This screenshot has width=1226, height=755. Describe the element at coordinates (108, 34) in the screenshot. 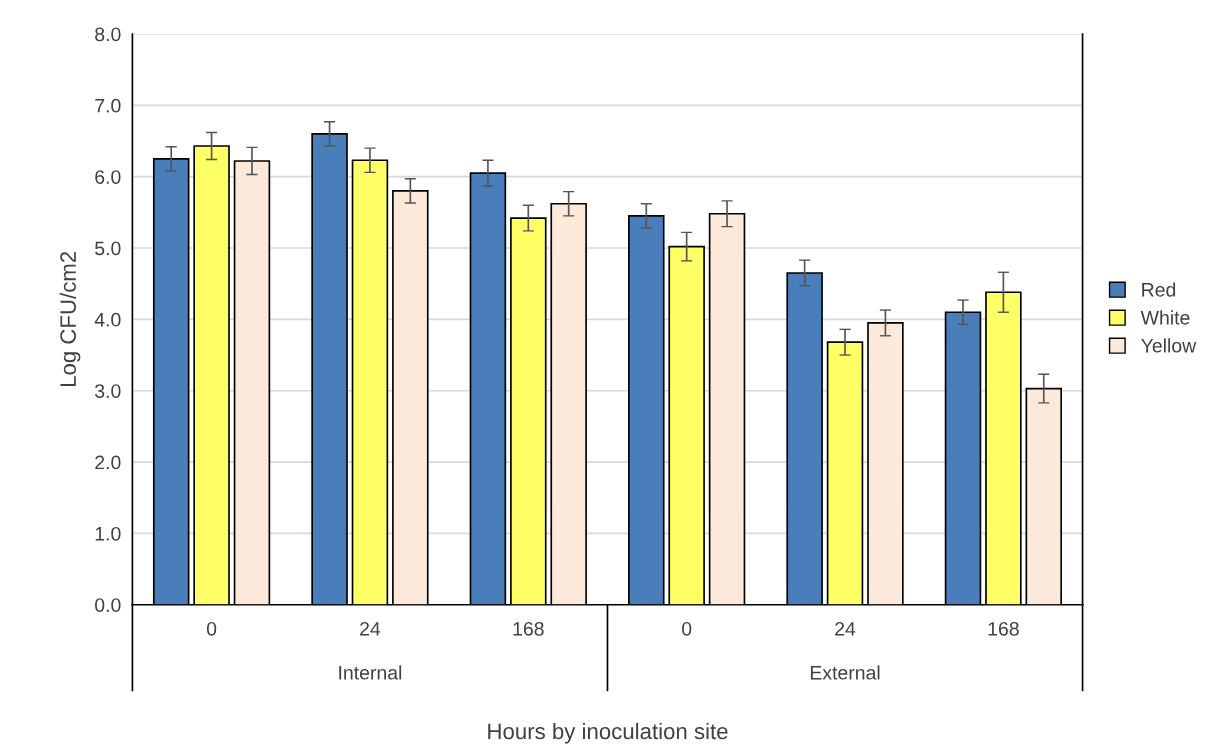

I see `y-tick-label: 8.0` at that location.